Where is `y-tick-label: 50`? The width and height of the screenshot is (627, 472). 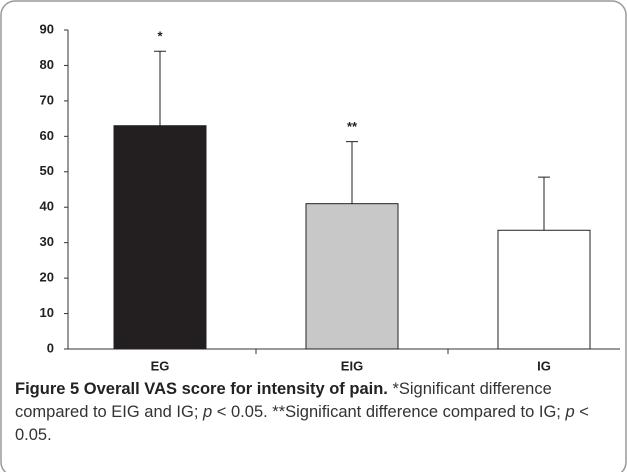
y-tick-label: 50 is located at coordinates (47, 170).